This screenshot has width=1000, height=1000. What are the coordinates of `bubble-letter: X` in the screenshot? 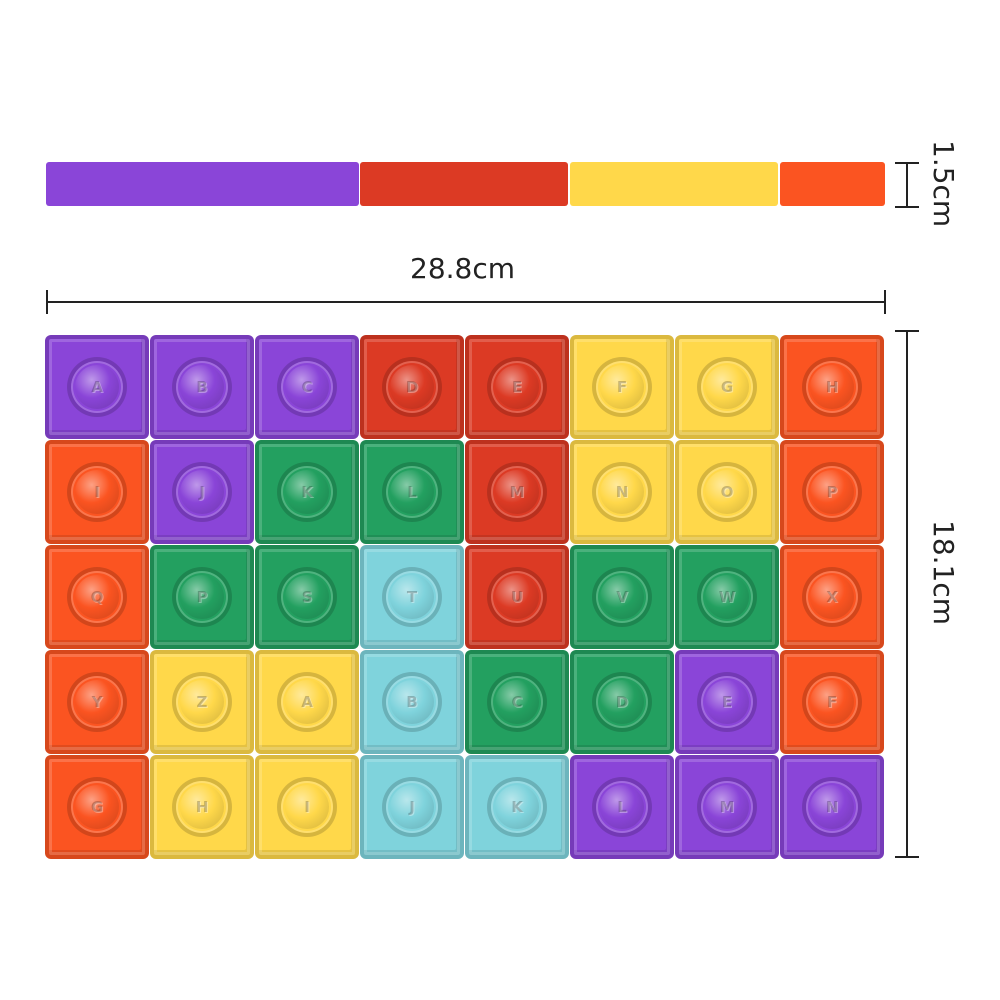 It's located at (832, 597).